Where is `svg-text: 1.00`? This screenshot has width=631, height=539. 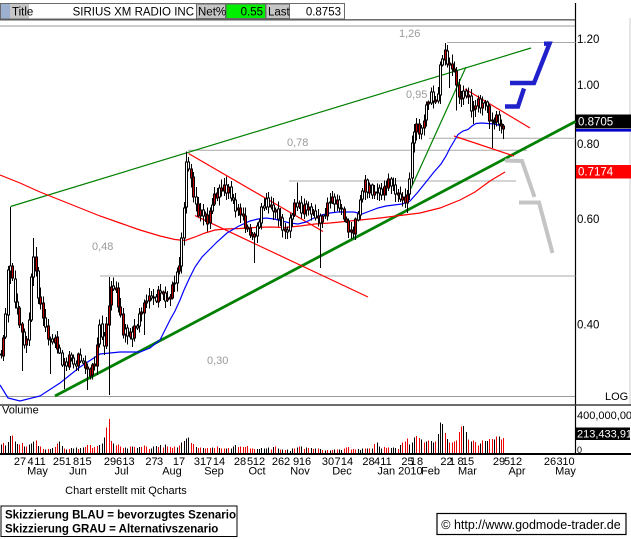
svg-text: 1.00 is located at coordinates (588, 86).